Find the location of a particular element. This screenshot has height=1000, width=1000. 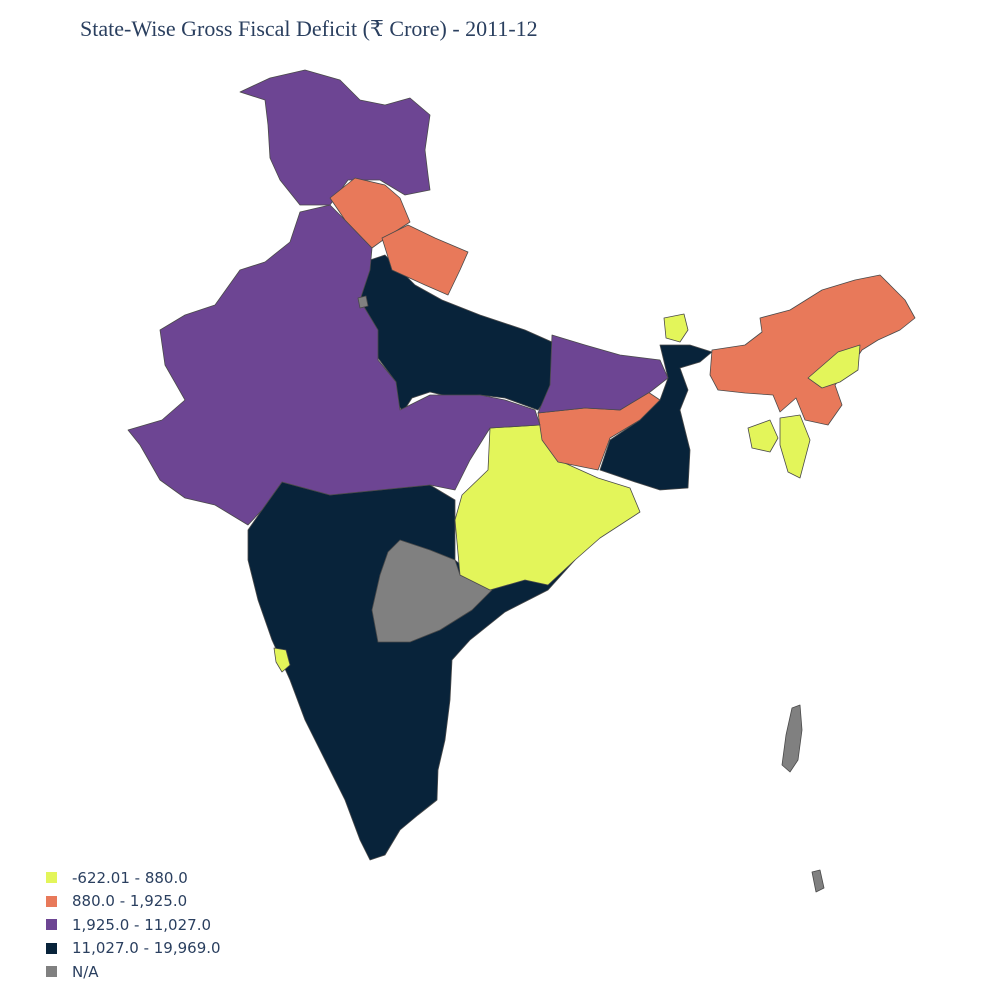

state-nagaland is located at coordinates (834, 366).